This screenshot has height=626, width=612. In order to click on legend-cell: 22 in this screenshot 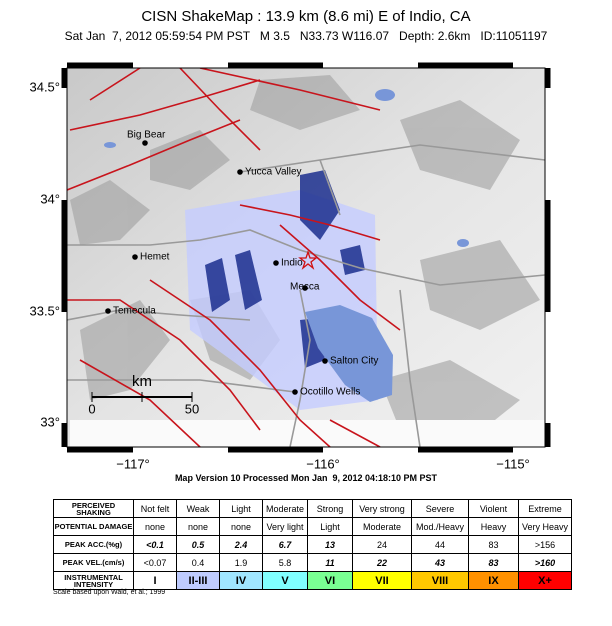, I will do `click(382, 562)`.